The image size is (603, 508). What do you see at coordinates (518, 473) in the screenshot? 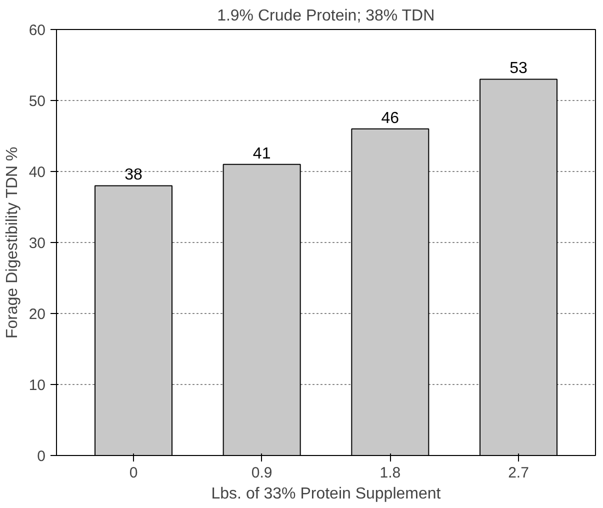
I see `x-tick-label: 2.7` at bounding box center [518, 473].